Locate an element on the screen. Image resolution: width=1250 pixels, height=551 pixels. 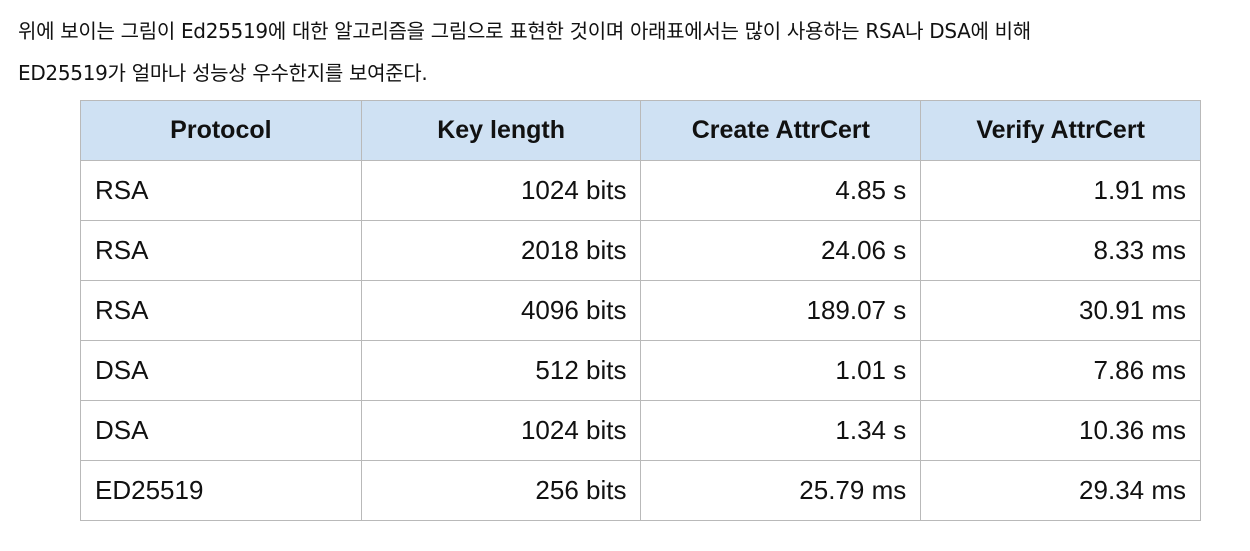
cell-create-time: 189.07 s is located at coordinates (781, 310).